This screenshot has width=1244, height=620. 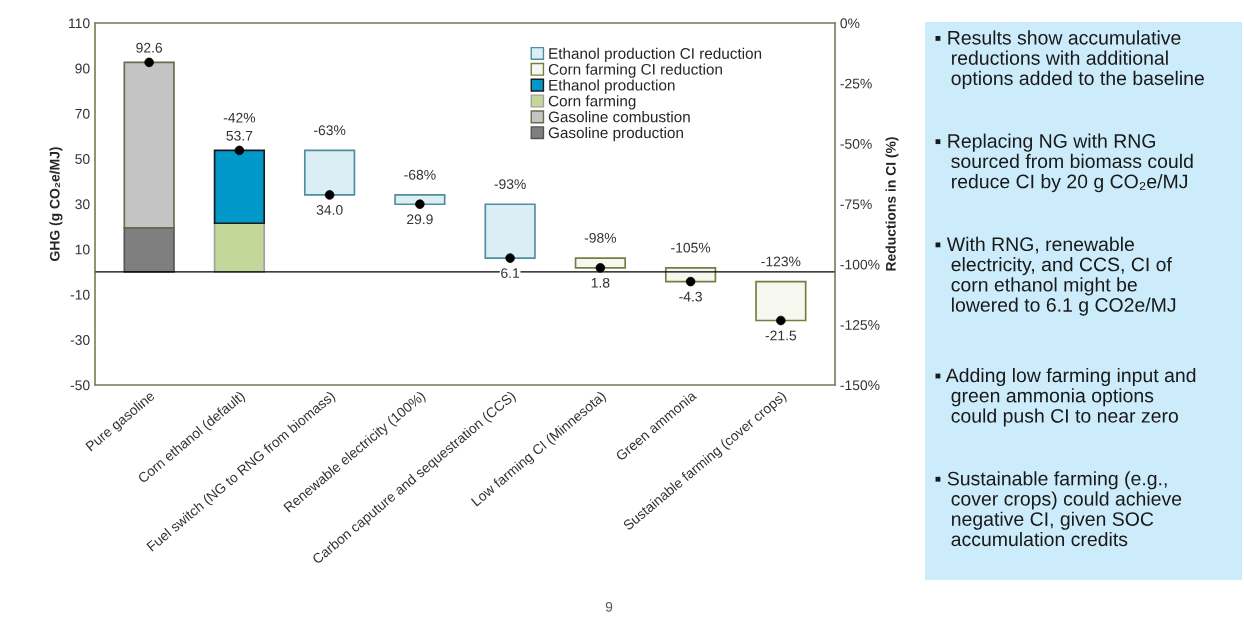 What do you see at coordinates (856, 144) in the screenshot?
I see `y2-tick-label: -50%` at bounding box center [856, 144].